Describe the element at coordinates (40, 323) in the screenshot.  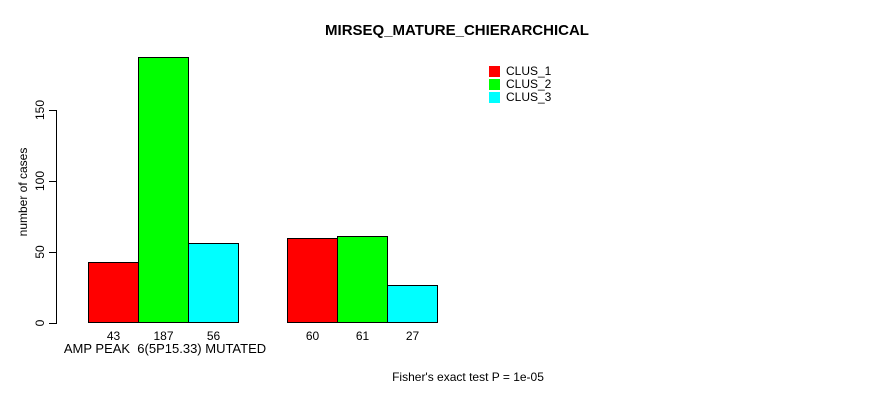
I see `y-tick-label: 0` at that location.